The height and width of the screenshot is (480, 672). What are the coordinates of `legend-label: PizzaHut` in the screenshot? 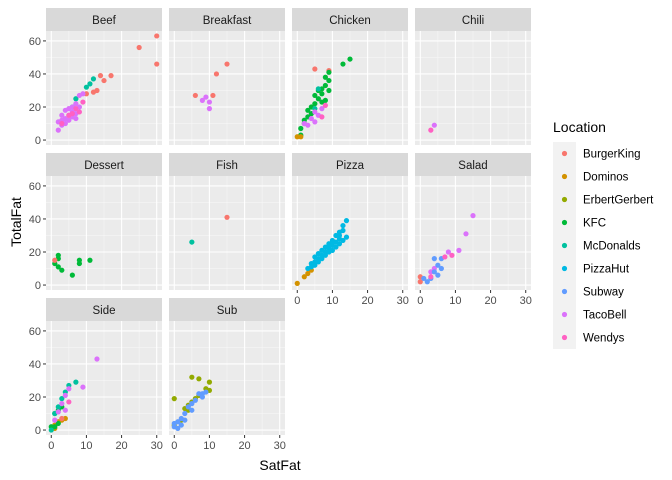 It's located at (606, 270).